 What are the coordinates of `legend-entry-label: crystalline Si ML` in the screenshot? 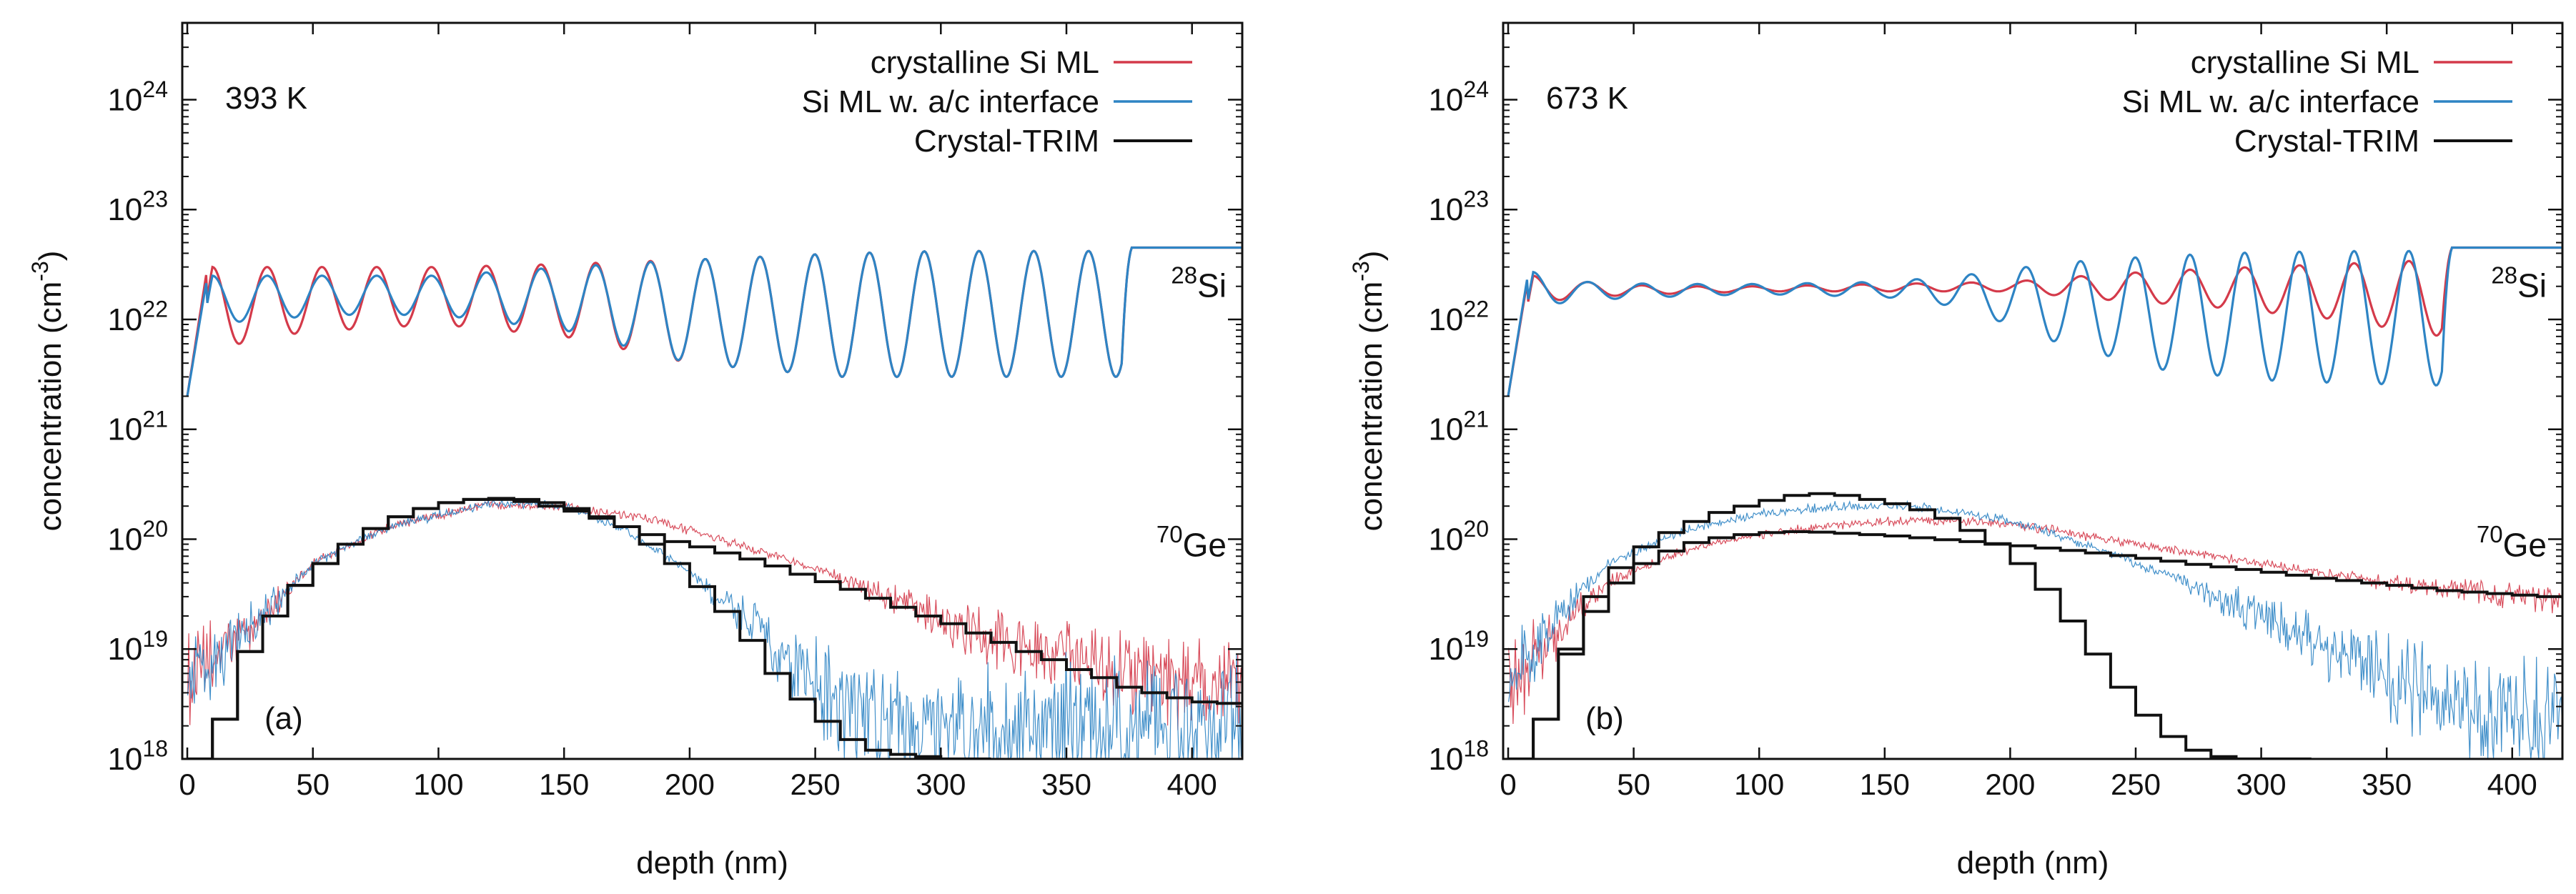 It's located at (985, 62).